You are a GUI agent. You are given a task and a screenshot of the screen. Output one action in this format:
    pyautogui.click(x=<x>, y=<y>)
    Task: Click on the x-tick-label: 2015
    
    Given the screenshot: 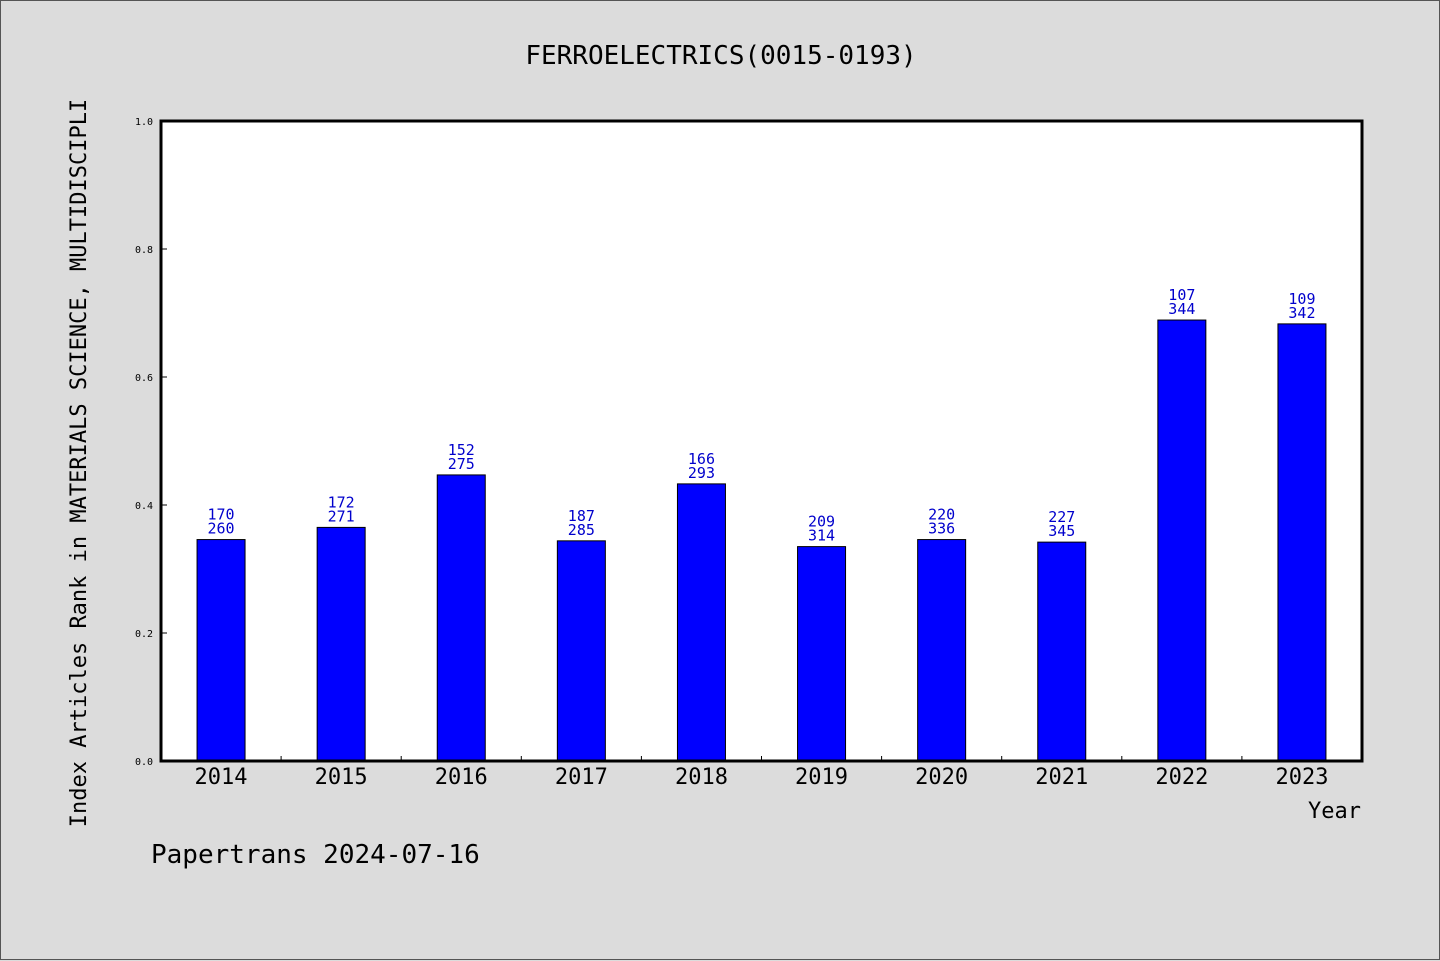 What is the action you would take?
    pyautogui.click(x=341, y=777)
    